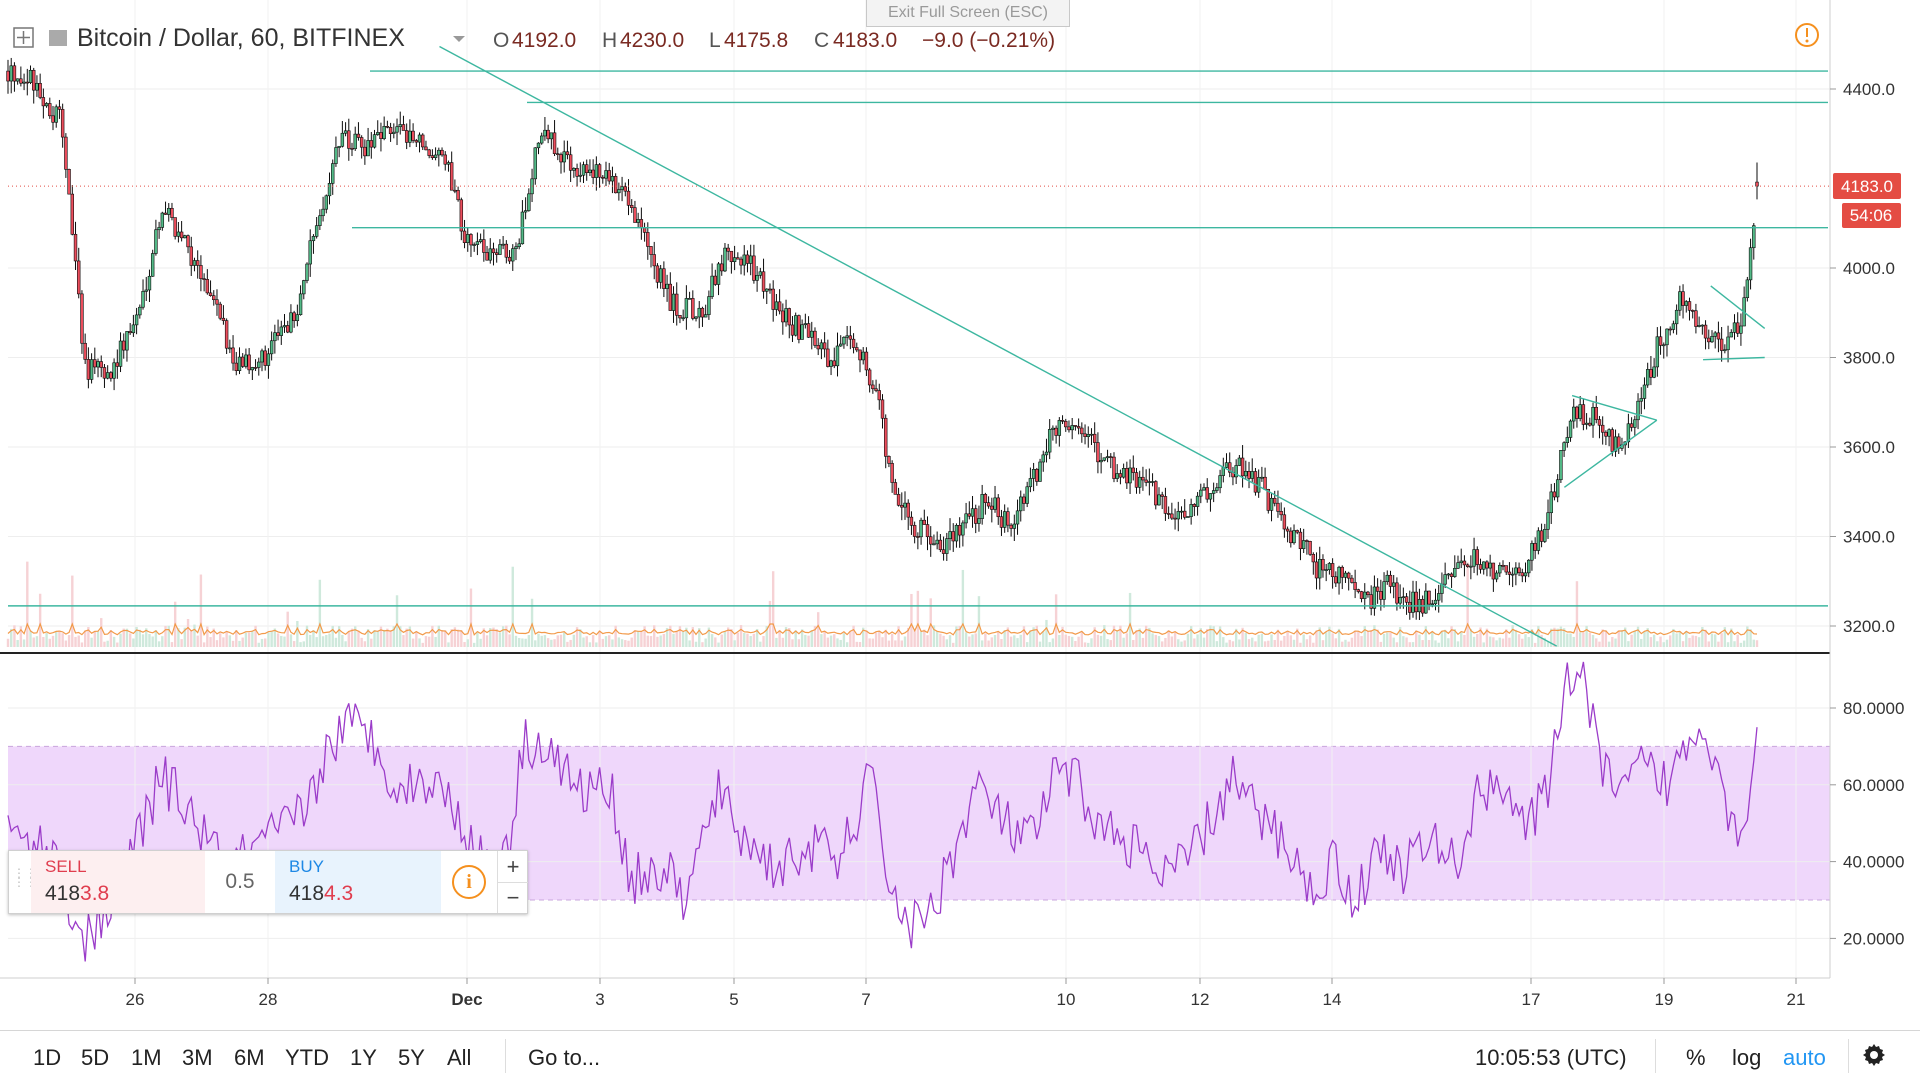 The width and height of the screenshot is (1920, 1081). What do you see at coordinates (363, 1057) in the screenshot?
I see `range-button-1y: 1Y` at bounding box center [363, 1057].